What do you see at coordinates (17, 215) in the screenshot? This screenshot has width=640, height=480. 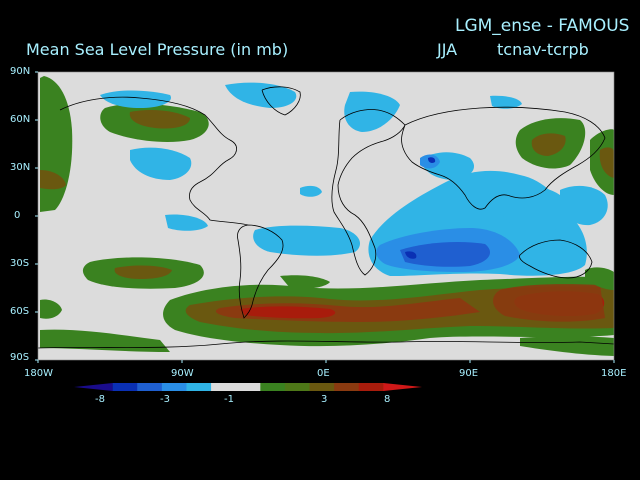 I see `lat-label-0: 0` at bounding box center [17, 215].